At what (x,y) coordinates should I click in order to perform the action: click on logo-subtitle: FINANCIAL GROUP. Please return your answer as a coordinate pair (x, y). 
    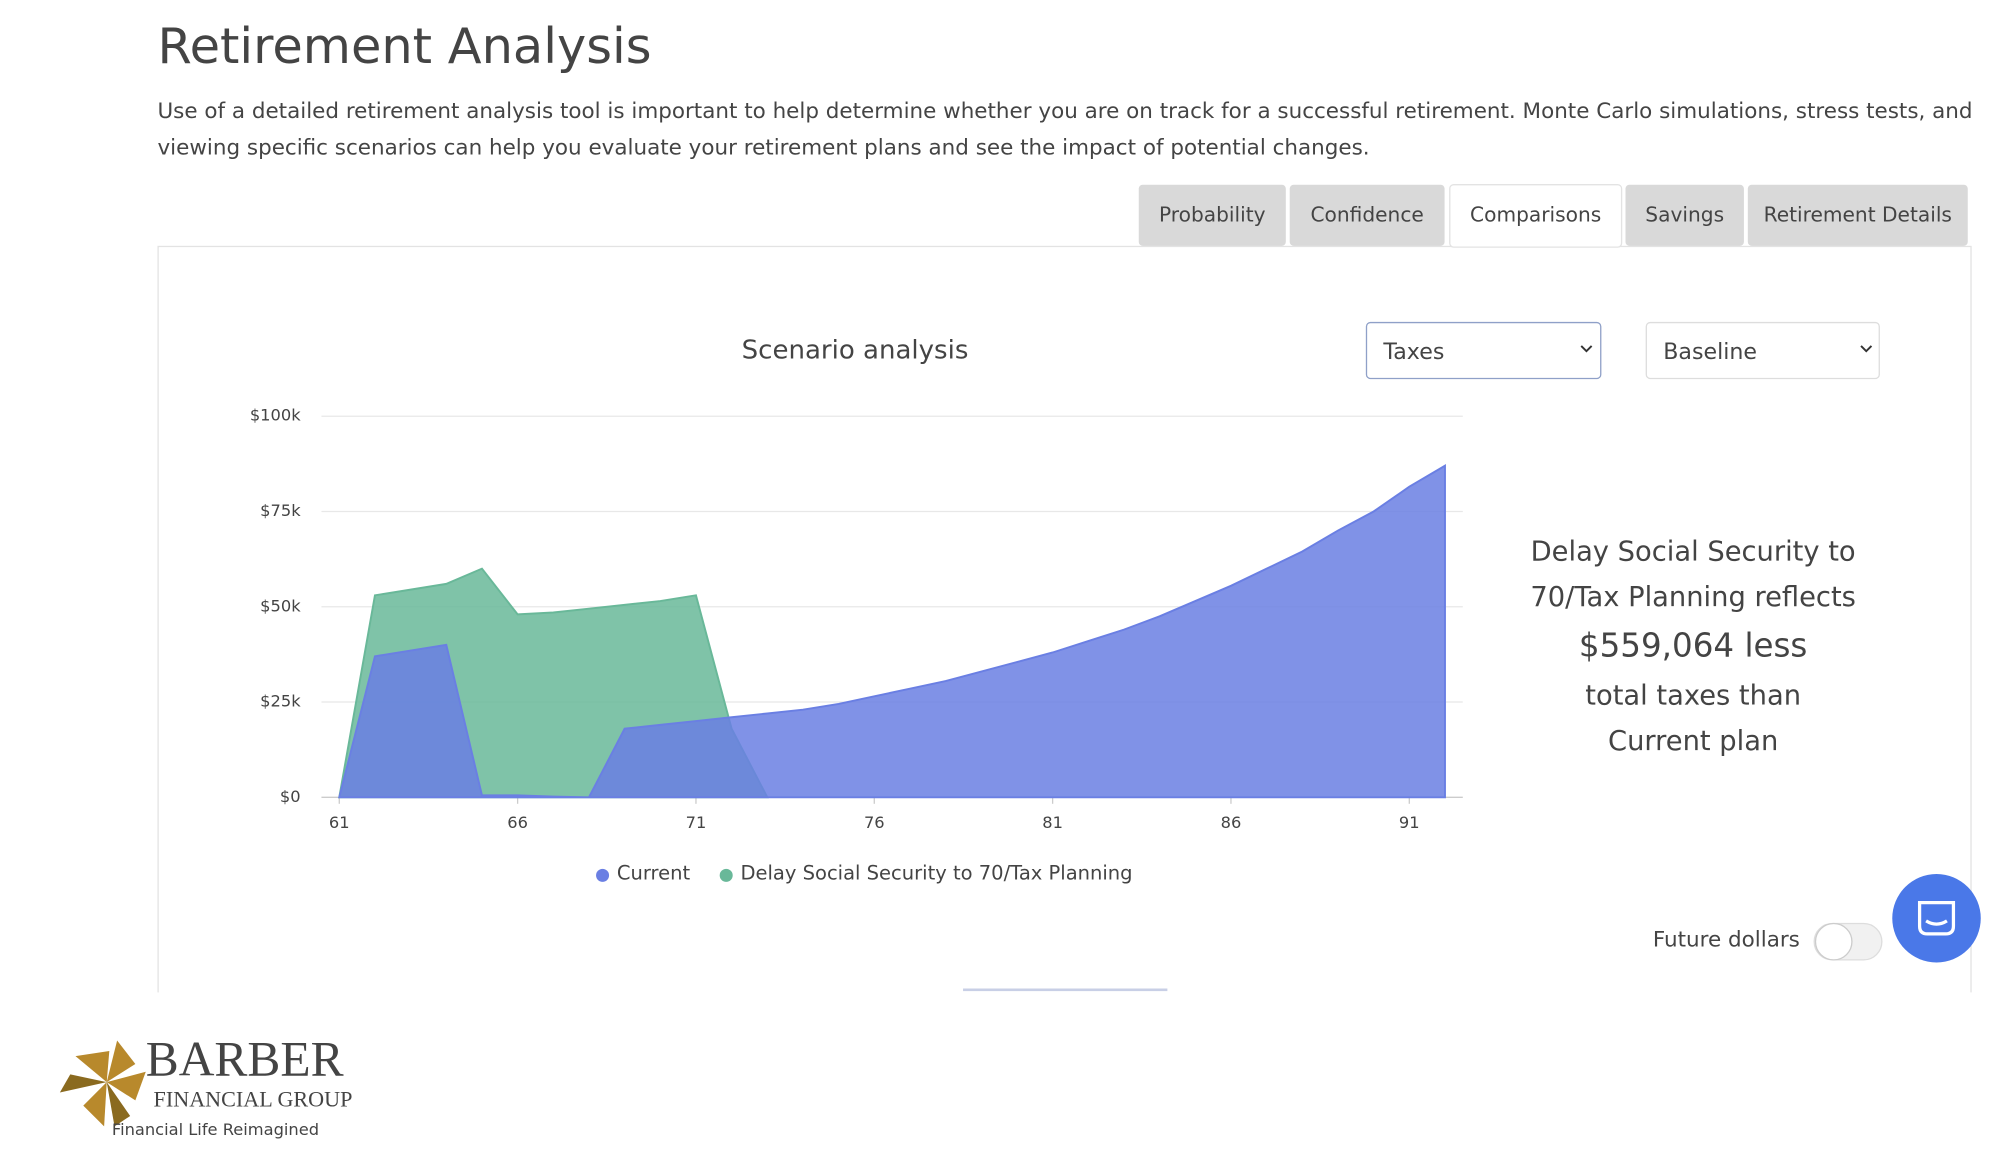
    Looking at the image, I should click on (253, 1099).